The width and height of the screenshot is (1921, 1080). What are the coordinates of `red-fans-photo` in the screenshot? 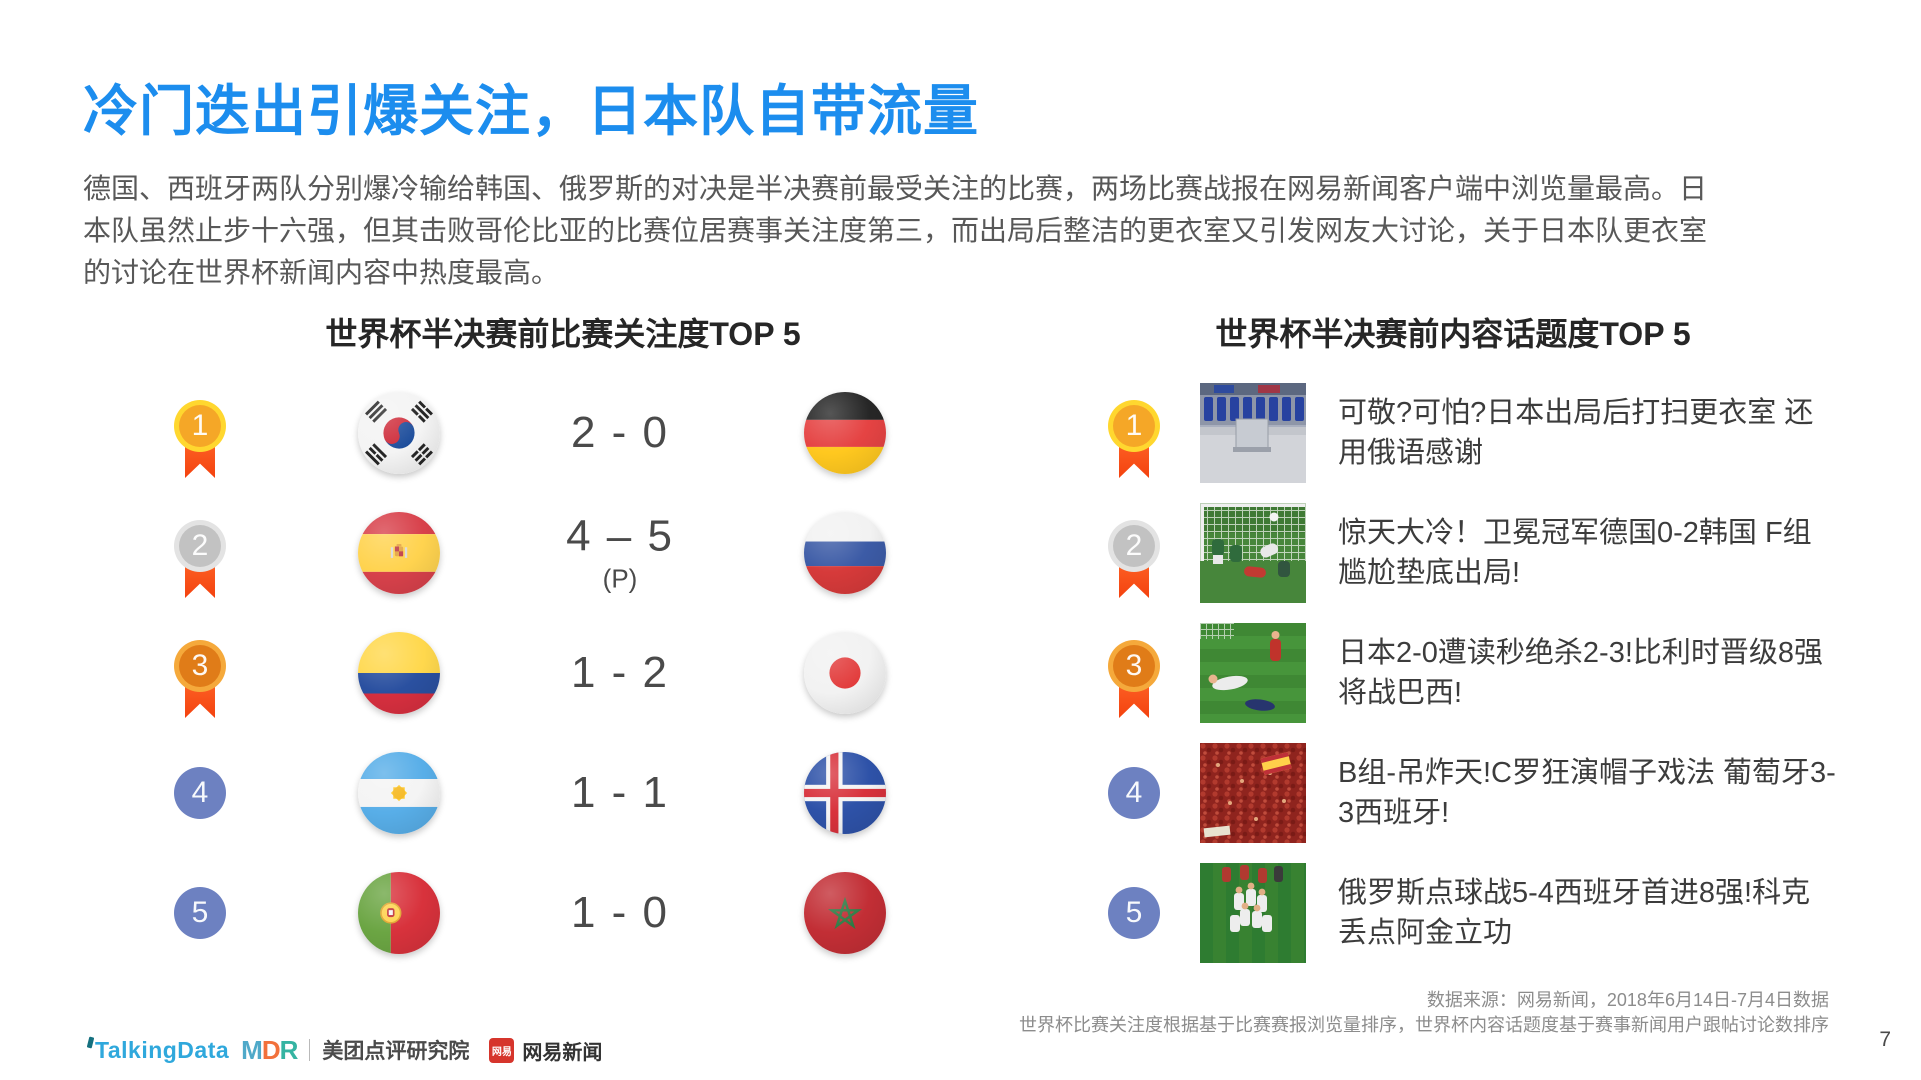 It's located at (1253, 793).